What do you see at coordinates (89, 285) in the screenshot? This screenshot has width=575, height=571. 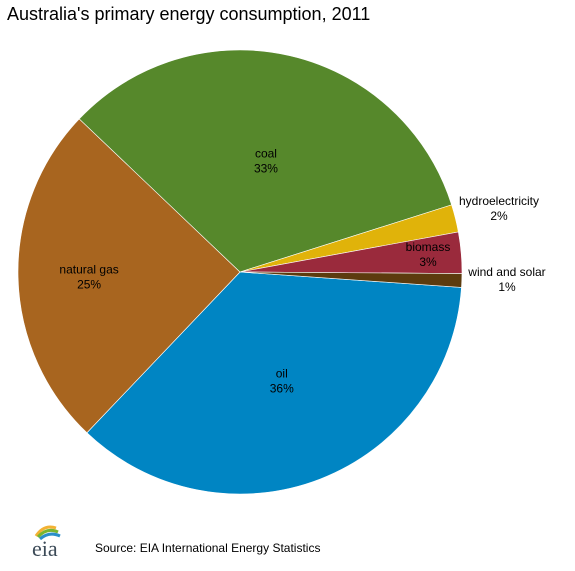 I see `slice-percent-natural-gas: 25%` at bounding box center [89, 285].